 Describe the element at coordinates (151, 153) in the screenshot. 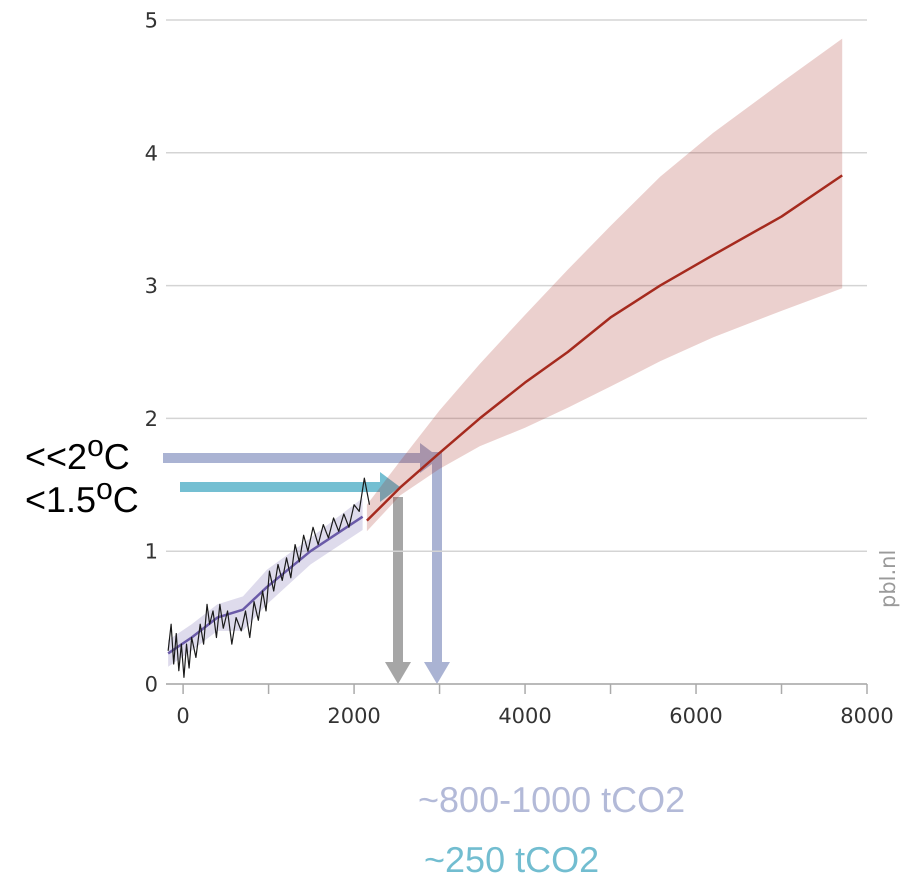

I see `y-tick-label: 4` at that location.